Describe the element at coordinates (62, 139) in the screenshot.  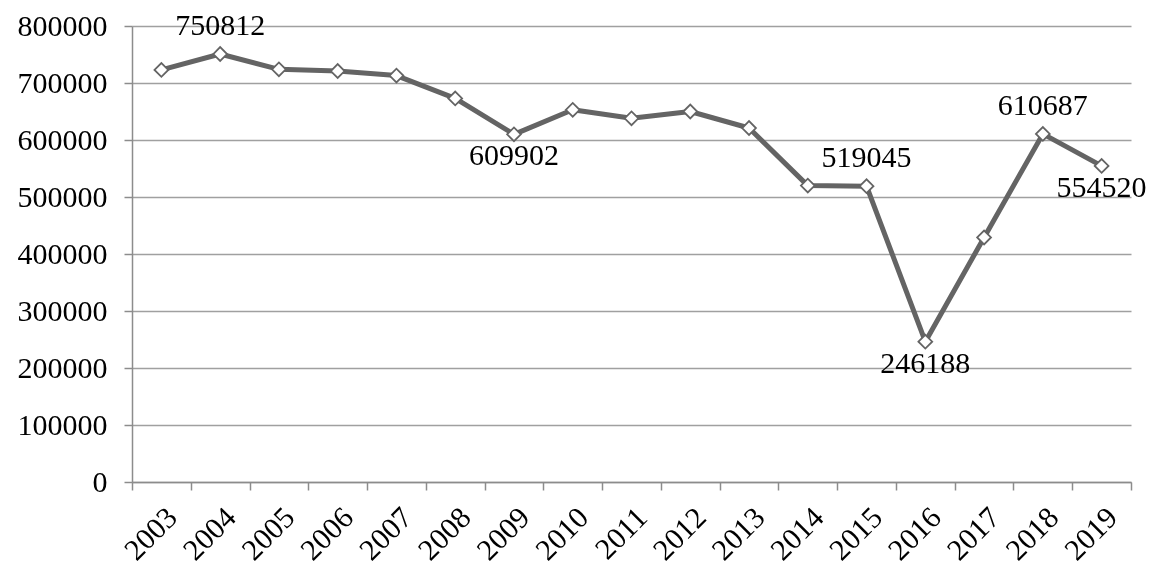
I see `y-tick-label: 600000` at that location.